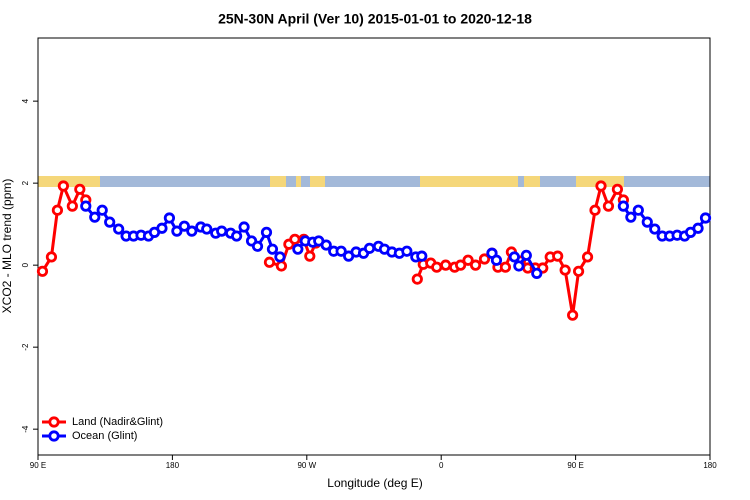 This screenshot has height=500, width=750. I want to click on land-strip, so click(374, 181).